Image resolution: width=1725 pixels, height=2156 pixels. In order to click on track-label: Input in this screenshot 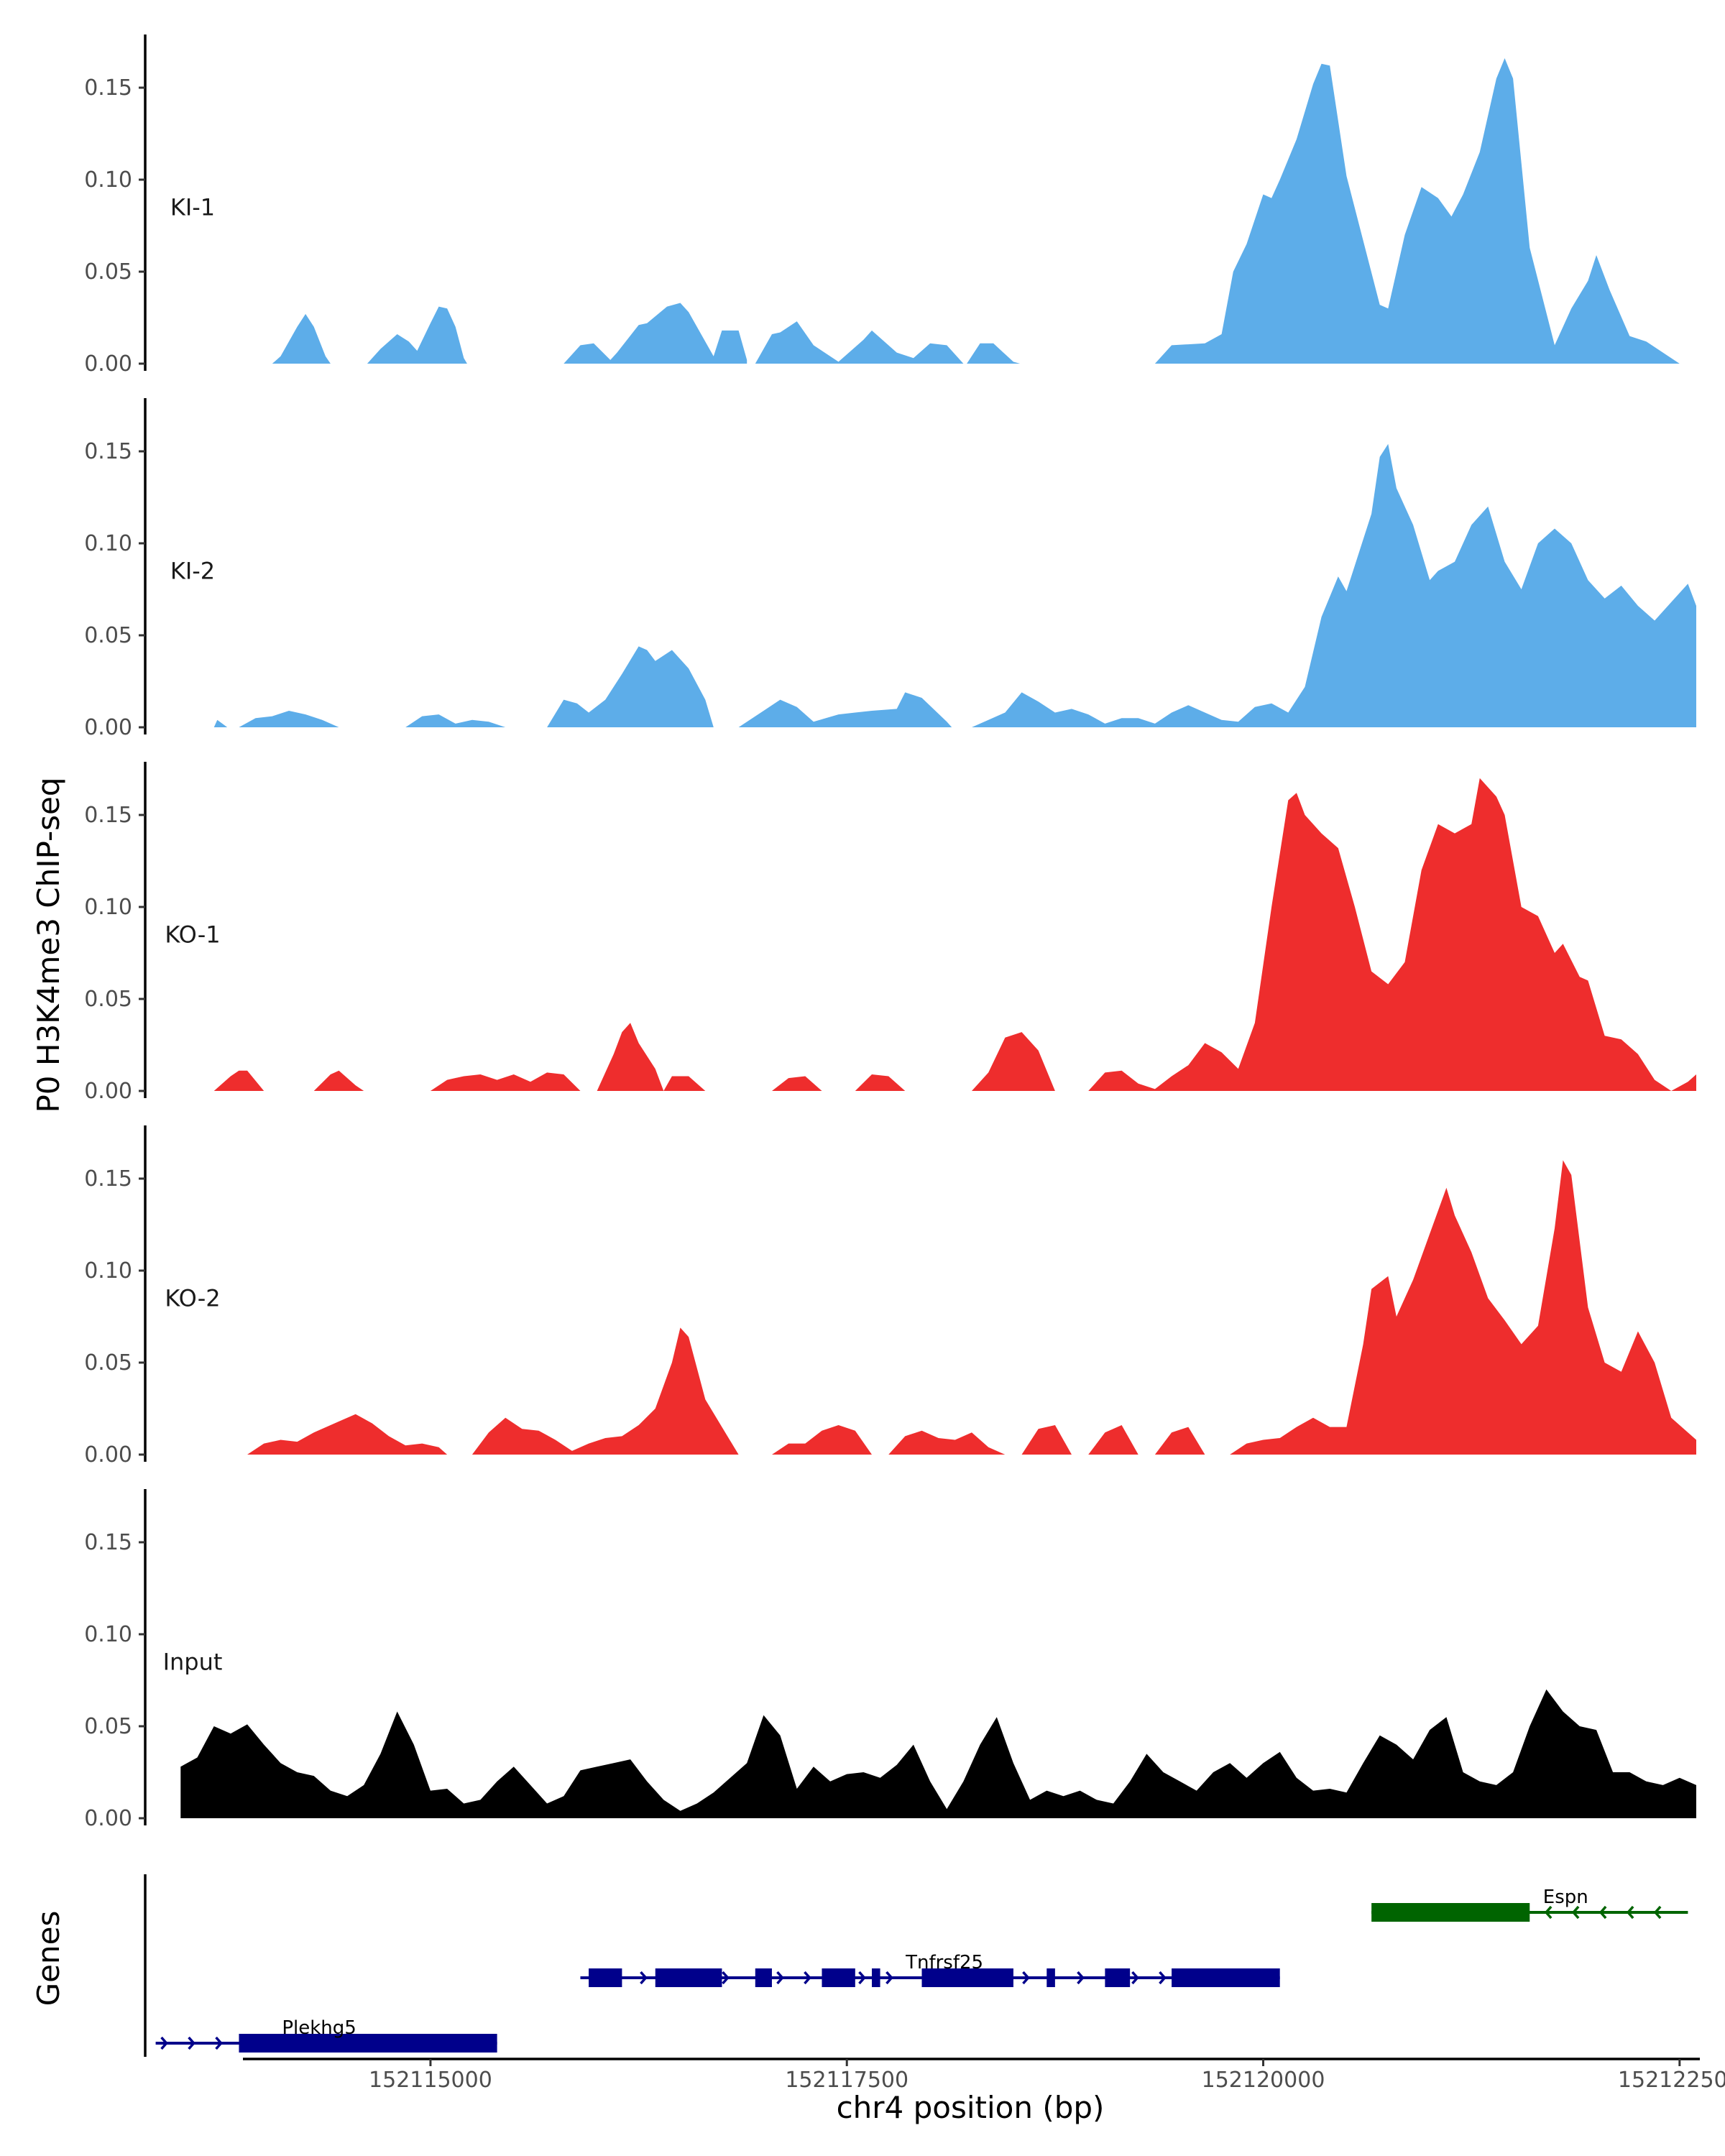, I will do `click(193, 1661)`.